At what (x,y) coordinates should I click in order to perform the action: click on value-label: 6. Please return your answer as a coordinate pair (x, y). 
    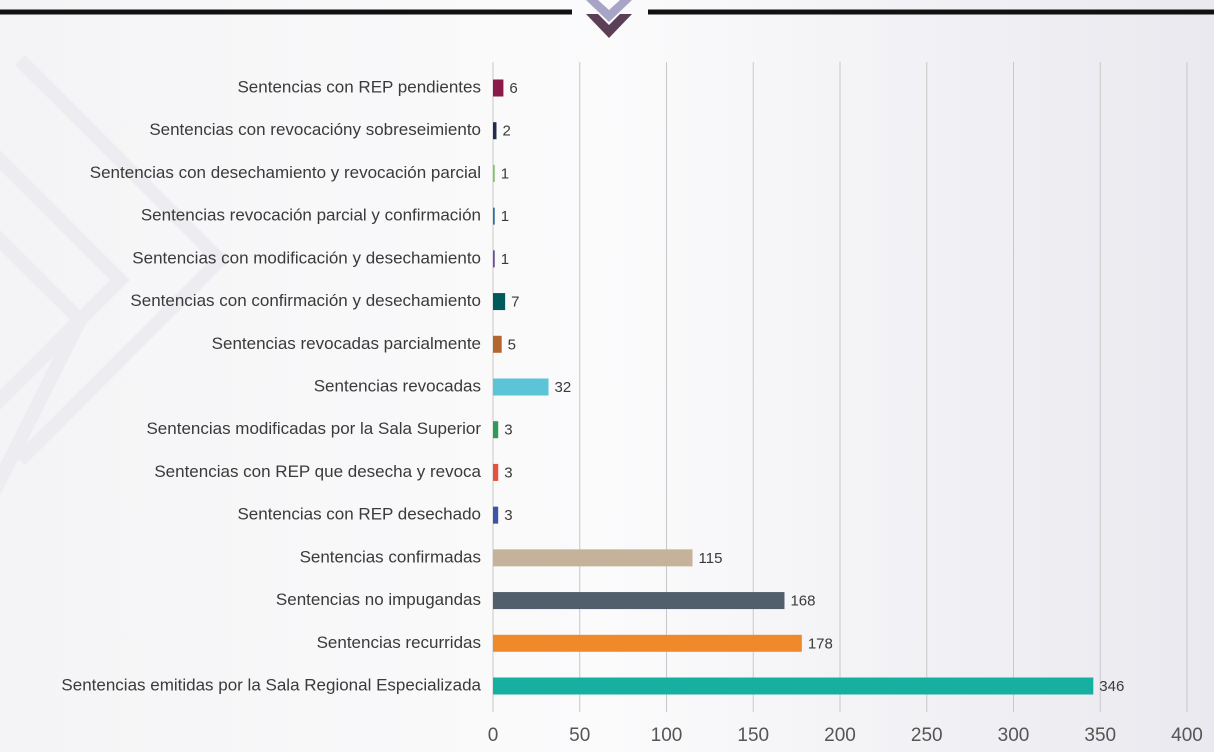
    Looking at the image, I should click on (513, 88).